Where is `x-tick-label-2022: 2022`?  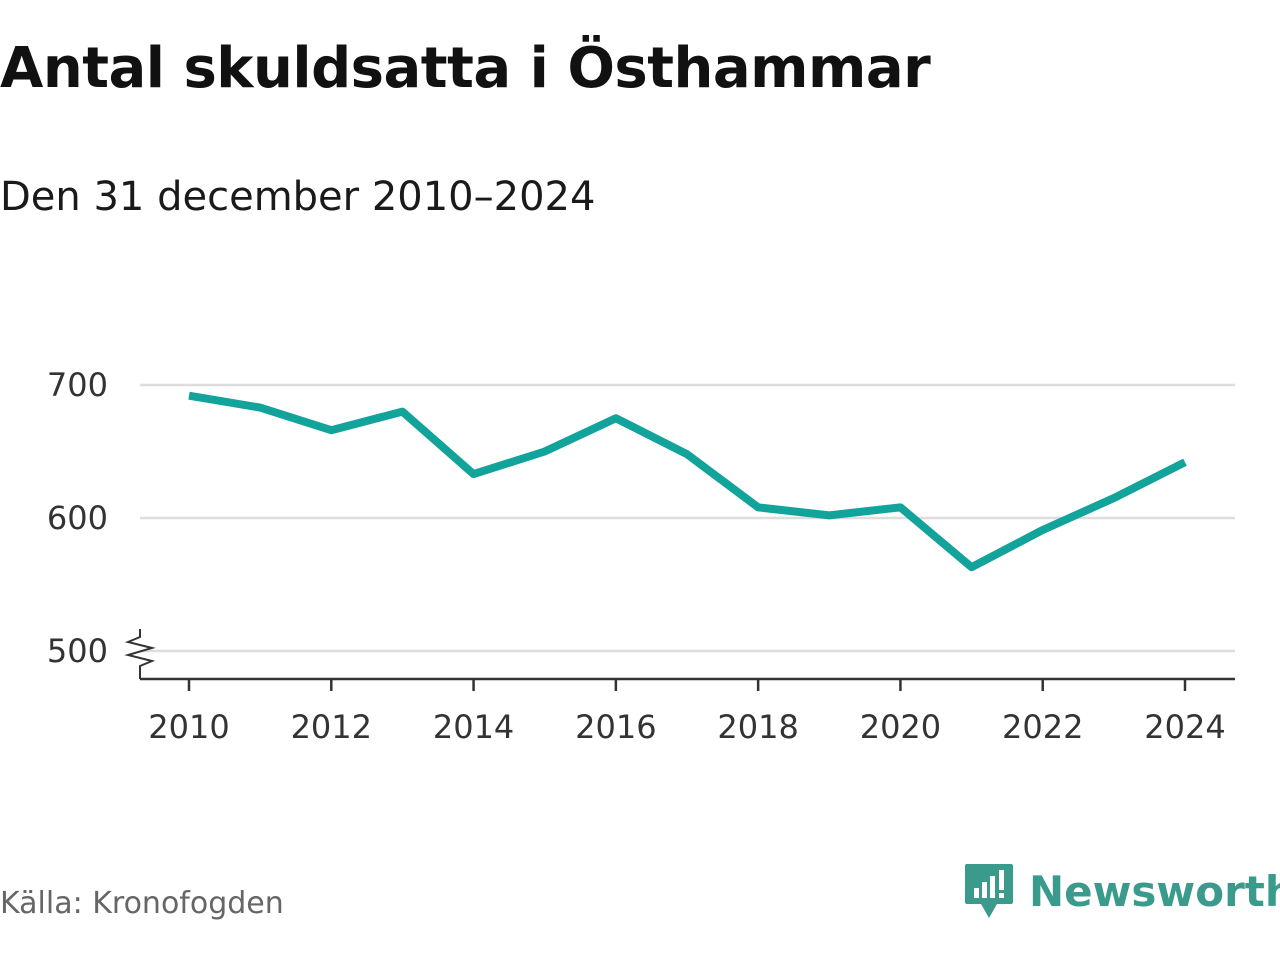
x-tick-label-2022: 2022 is located at coordinates (1042, 727).